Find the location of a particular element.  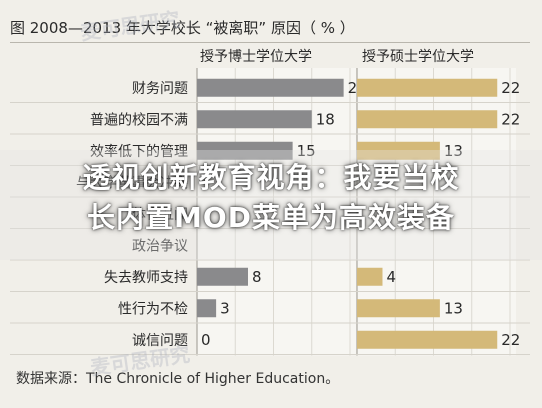

category-label: 失去教师支持 is located at coordinates (146, 278).